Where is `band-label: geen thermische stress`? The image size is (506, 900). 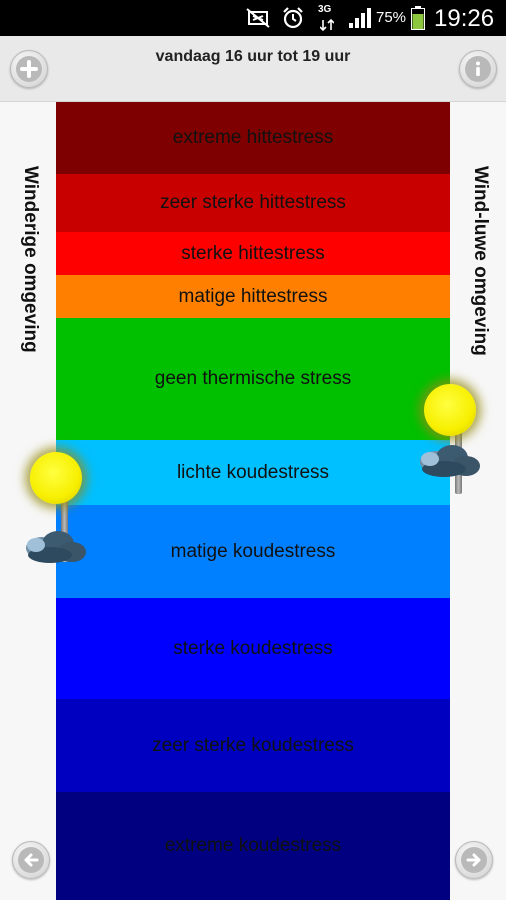
band-label: geen thermische stress is located at coordinates (253, 378).